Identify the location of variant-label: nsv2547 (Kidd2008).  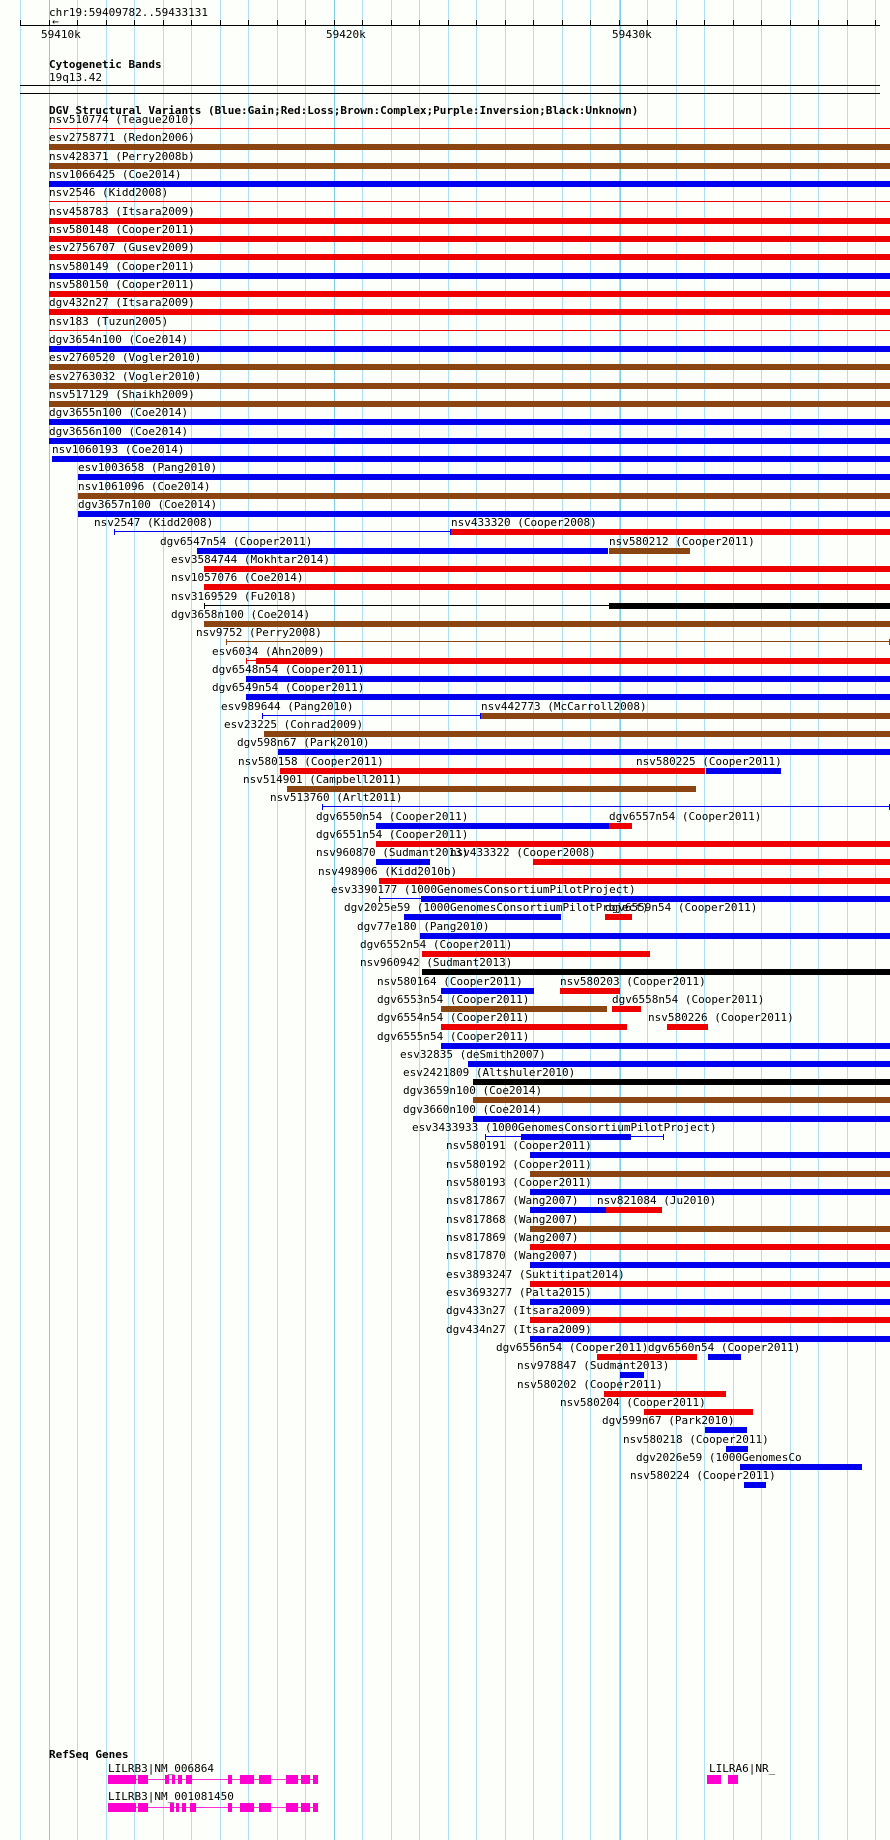
(154, 523).